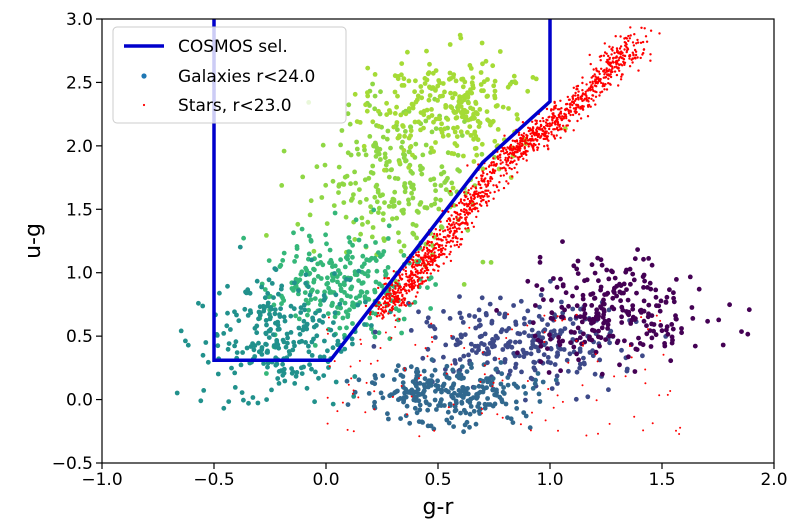 The height and width of the screenshot is (522, 787). Describe the element at coordinates (79, 83) in the screenshot. I see `y-tick-label: 2.5` at that location.